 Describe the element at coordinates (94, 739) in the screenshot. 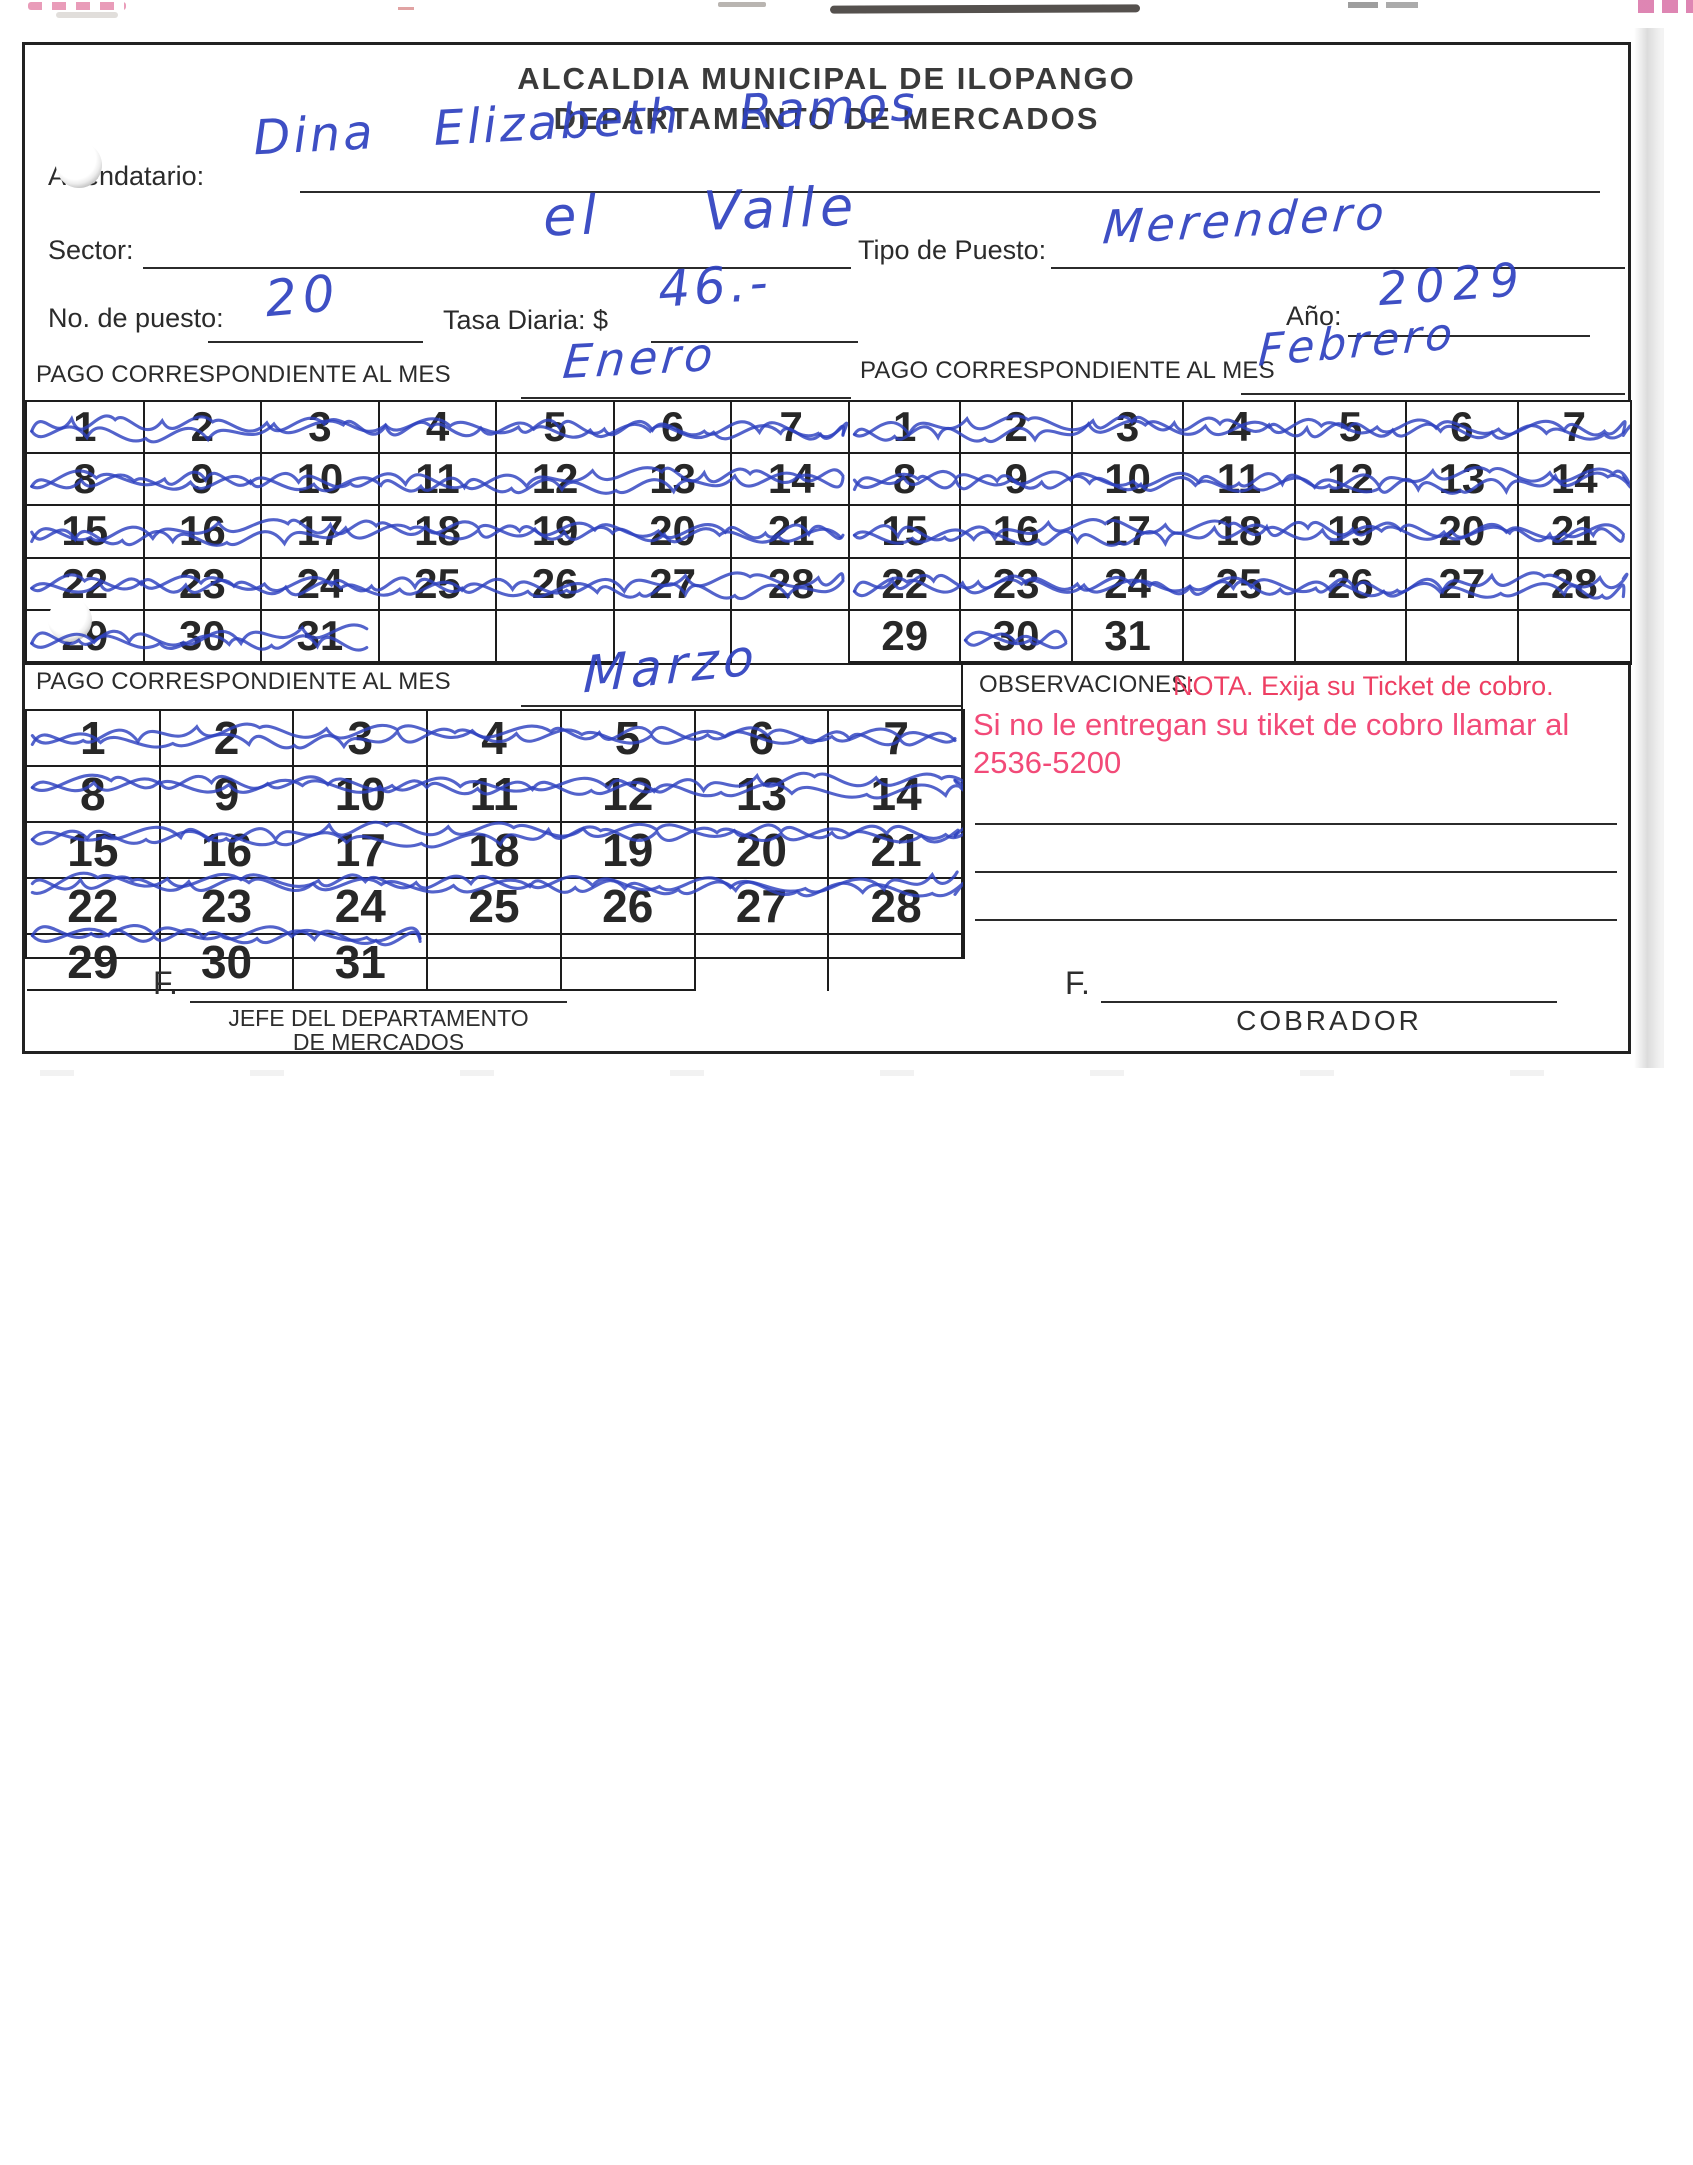

I see `calendar-day-cell: 1` at that location.